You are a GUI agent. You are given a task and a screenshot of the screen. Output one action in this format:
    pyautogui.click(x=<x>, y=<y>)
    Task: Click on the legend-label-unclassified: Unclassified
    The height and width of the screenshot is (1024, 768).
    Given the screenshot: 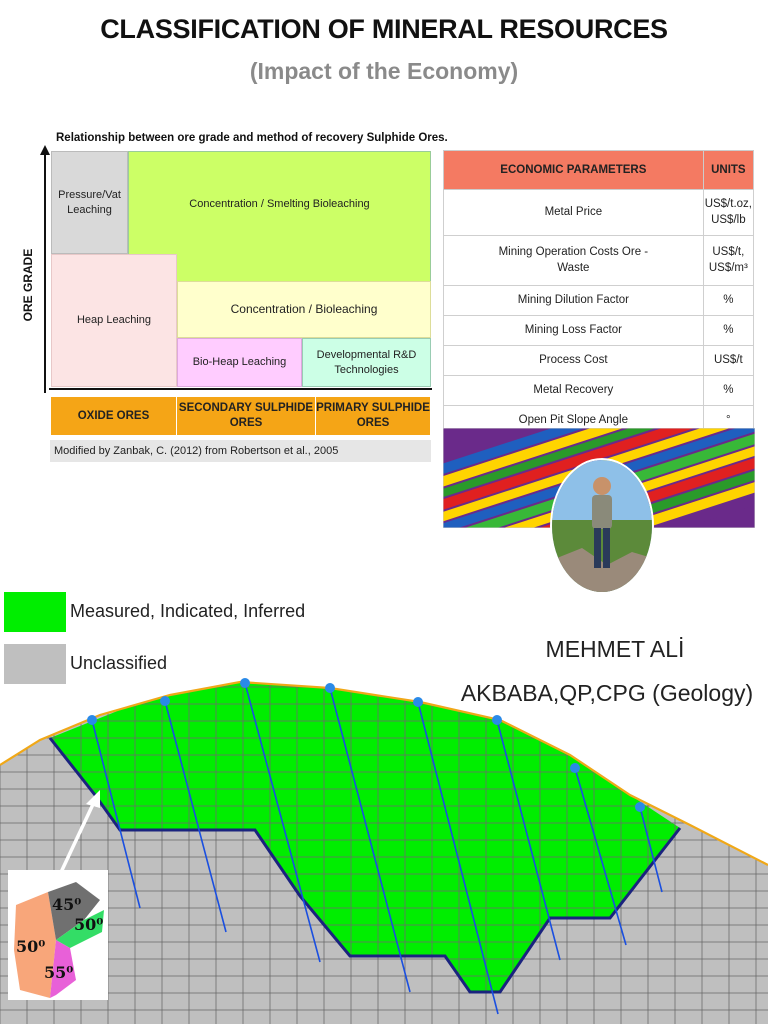 What is the action you would take?
    pyautogui.click(x=119, y=663)
    